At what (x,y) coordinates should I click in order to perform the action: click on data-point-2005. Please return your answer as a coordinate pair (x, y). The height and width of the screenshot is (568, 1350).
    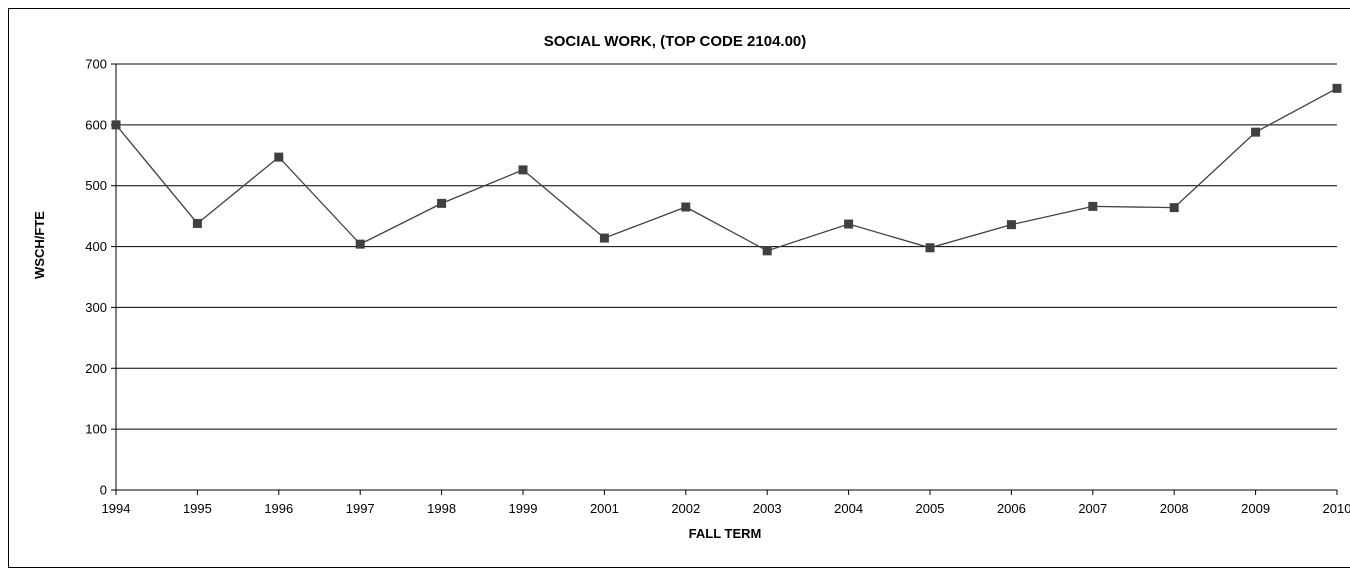
    Looking at the image, I should click on (930, 248).